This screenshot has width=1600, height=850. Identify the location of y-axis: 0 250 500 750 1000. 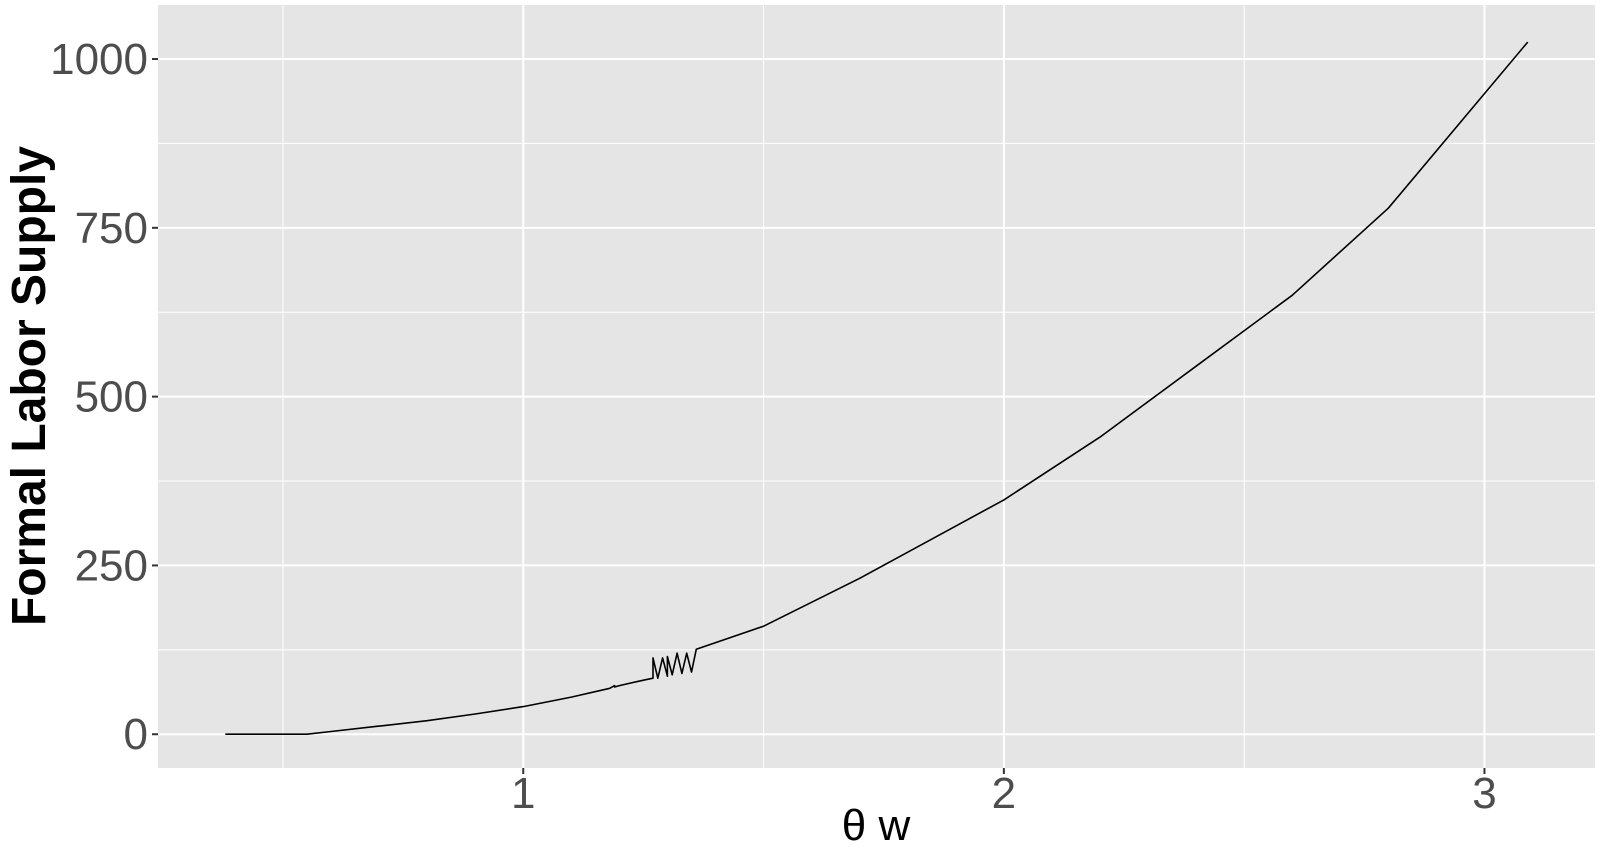
(104, 397).